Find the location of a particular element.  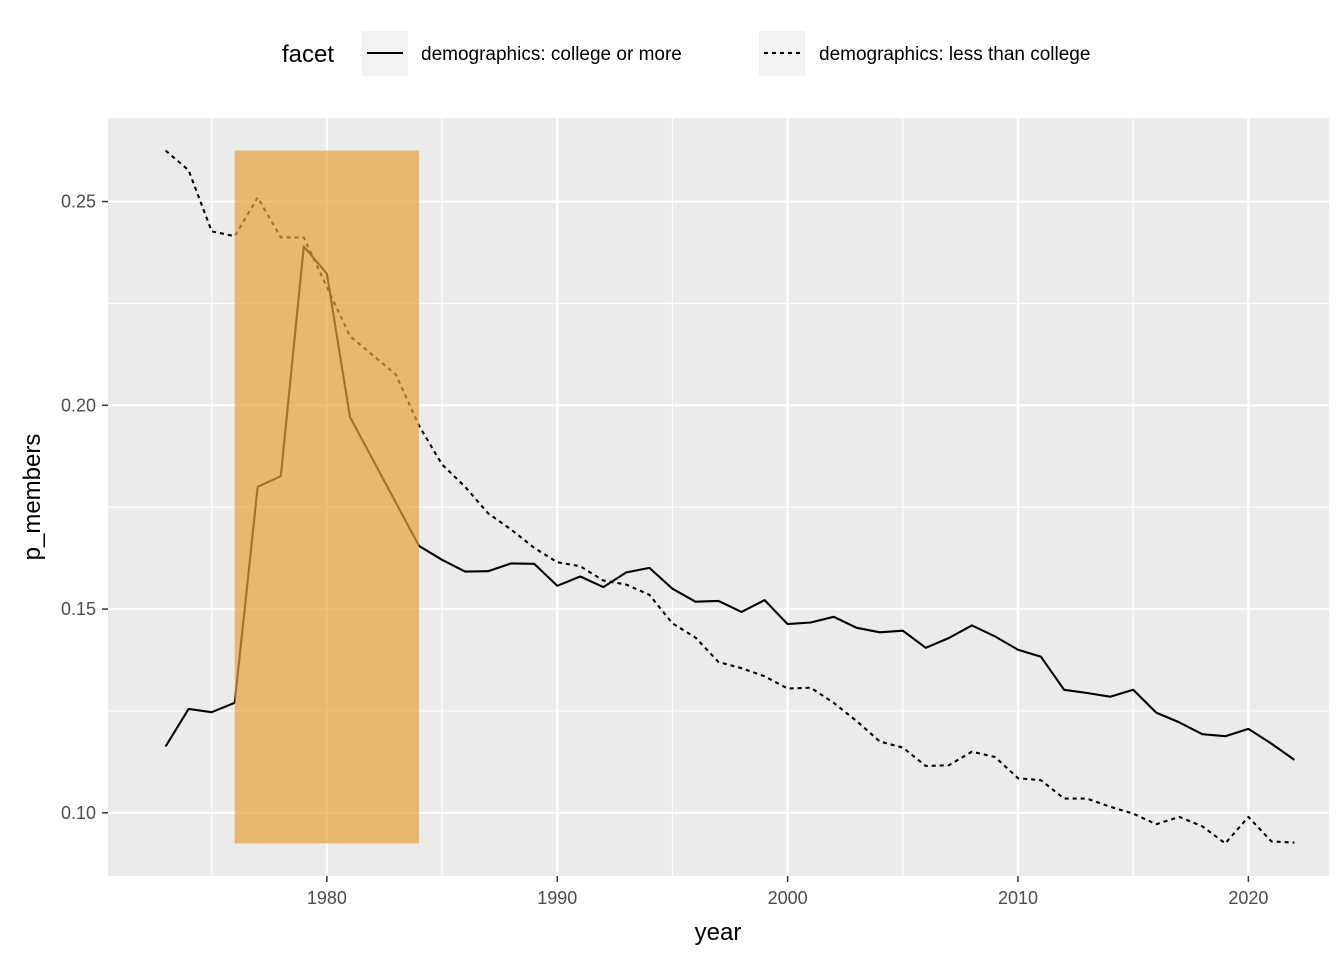

highlight-region is located at coordinates (327, 497).